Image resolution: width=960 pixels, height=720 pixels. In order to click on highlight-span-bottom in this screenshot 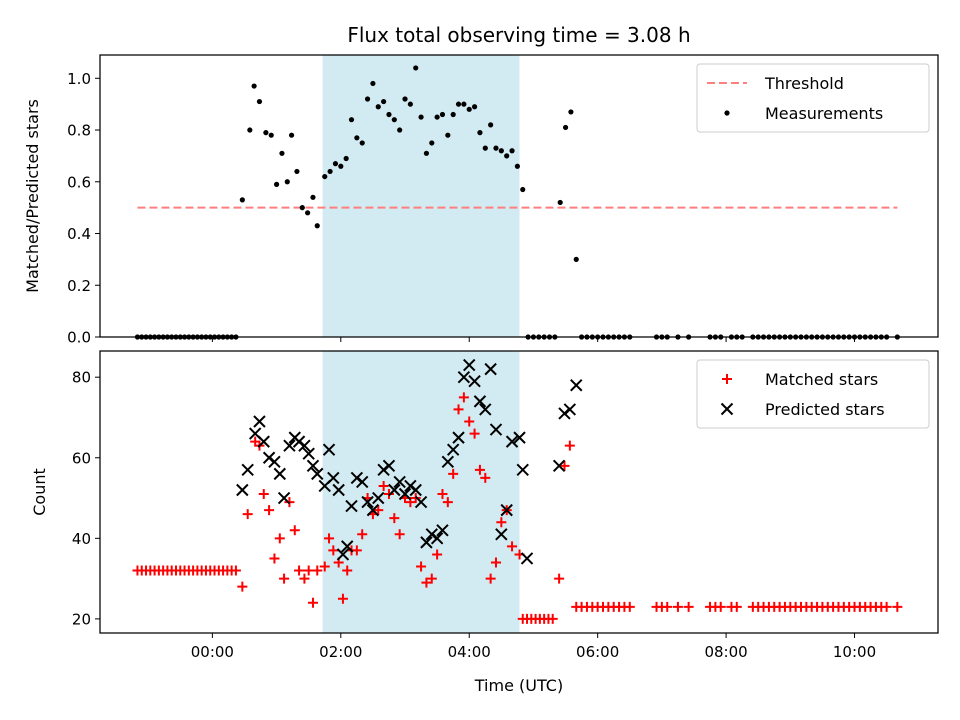, I will do `click(421, 492)`.